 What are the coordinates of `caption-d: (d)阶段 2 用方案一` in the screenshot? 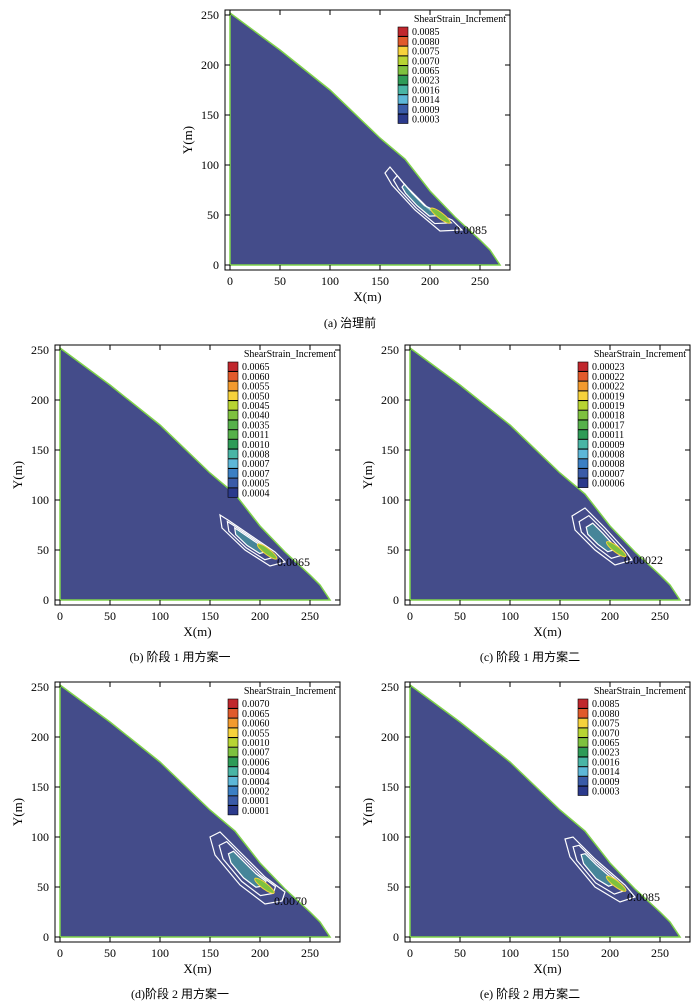 It's located at (180, 994).